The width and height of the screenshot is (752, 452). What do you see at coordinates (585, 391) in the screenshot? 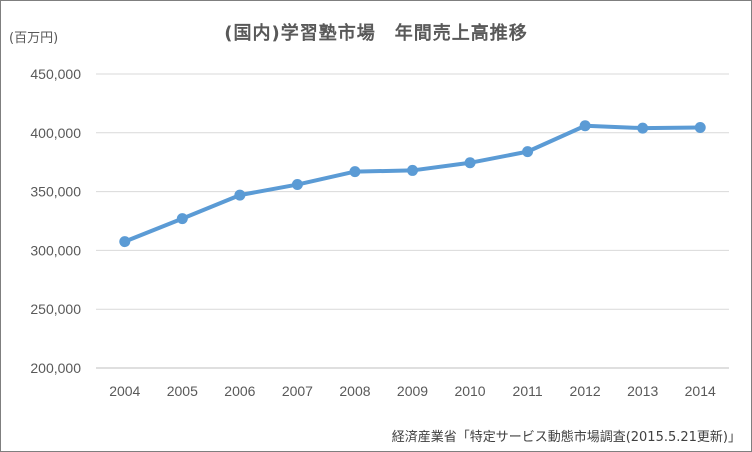
I see `x-tick-label: 2012` at bounding box center [585, 391].